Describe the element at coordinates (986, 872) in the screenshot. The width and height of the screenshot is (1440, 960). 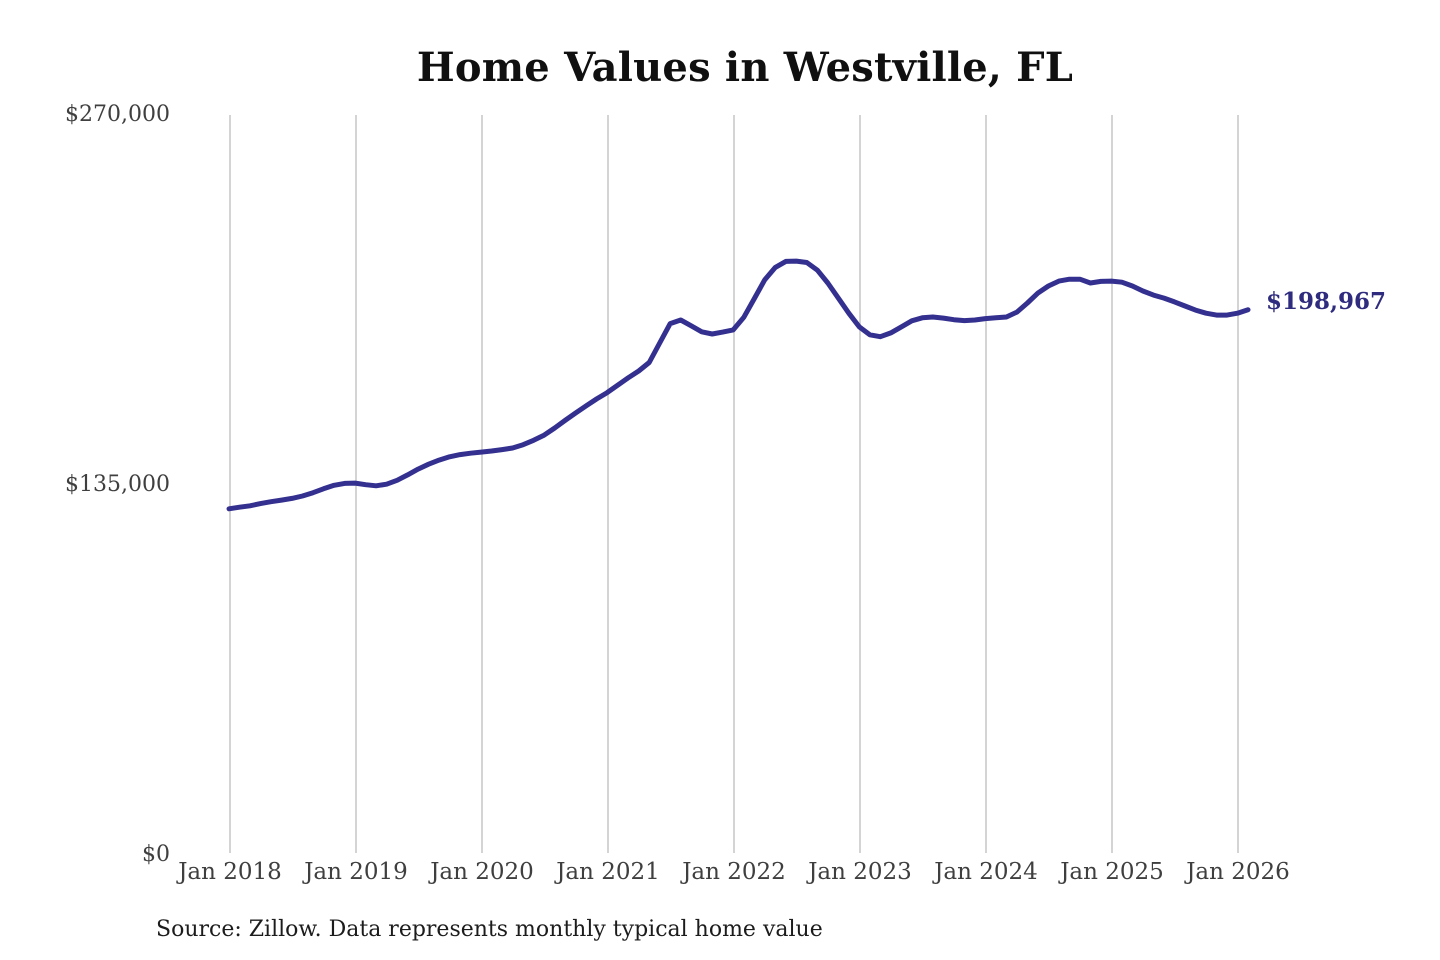
I see `x-axis-tick-label: Jan 2024` at that location.